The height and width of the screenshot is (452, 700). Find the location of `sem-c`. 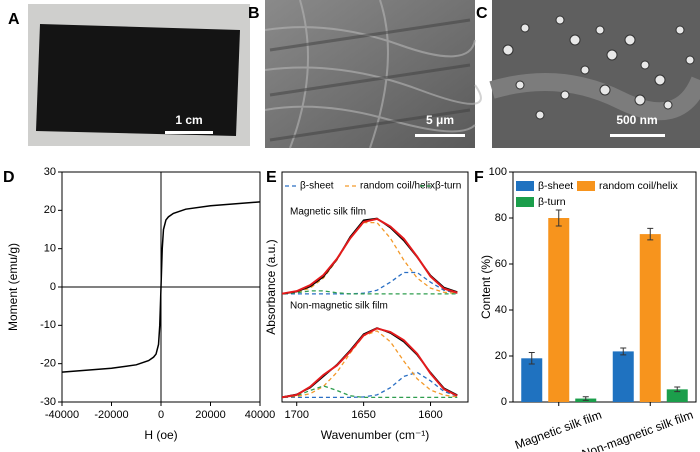

sem-c is located at coordinates (594, 74).